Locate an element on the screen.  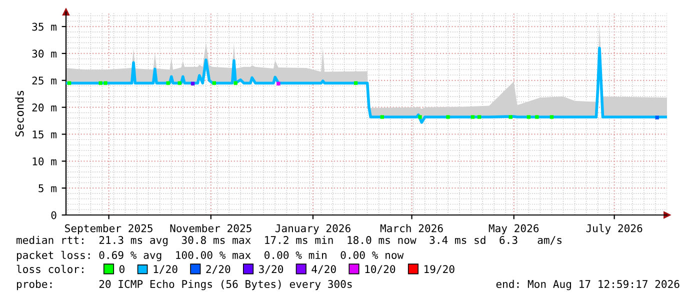
legend-label: 1/20 is located at coordinates (166, 269).